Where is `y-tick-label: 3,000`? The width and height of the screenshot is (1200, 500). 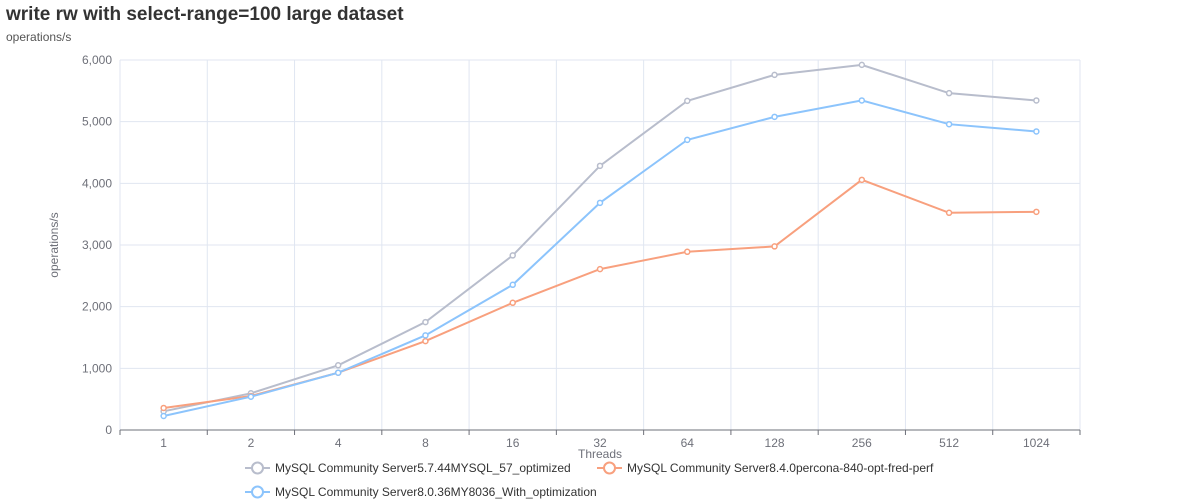
y-tick-label: 3,000 is located at coordinates (97, 245).